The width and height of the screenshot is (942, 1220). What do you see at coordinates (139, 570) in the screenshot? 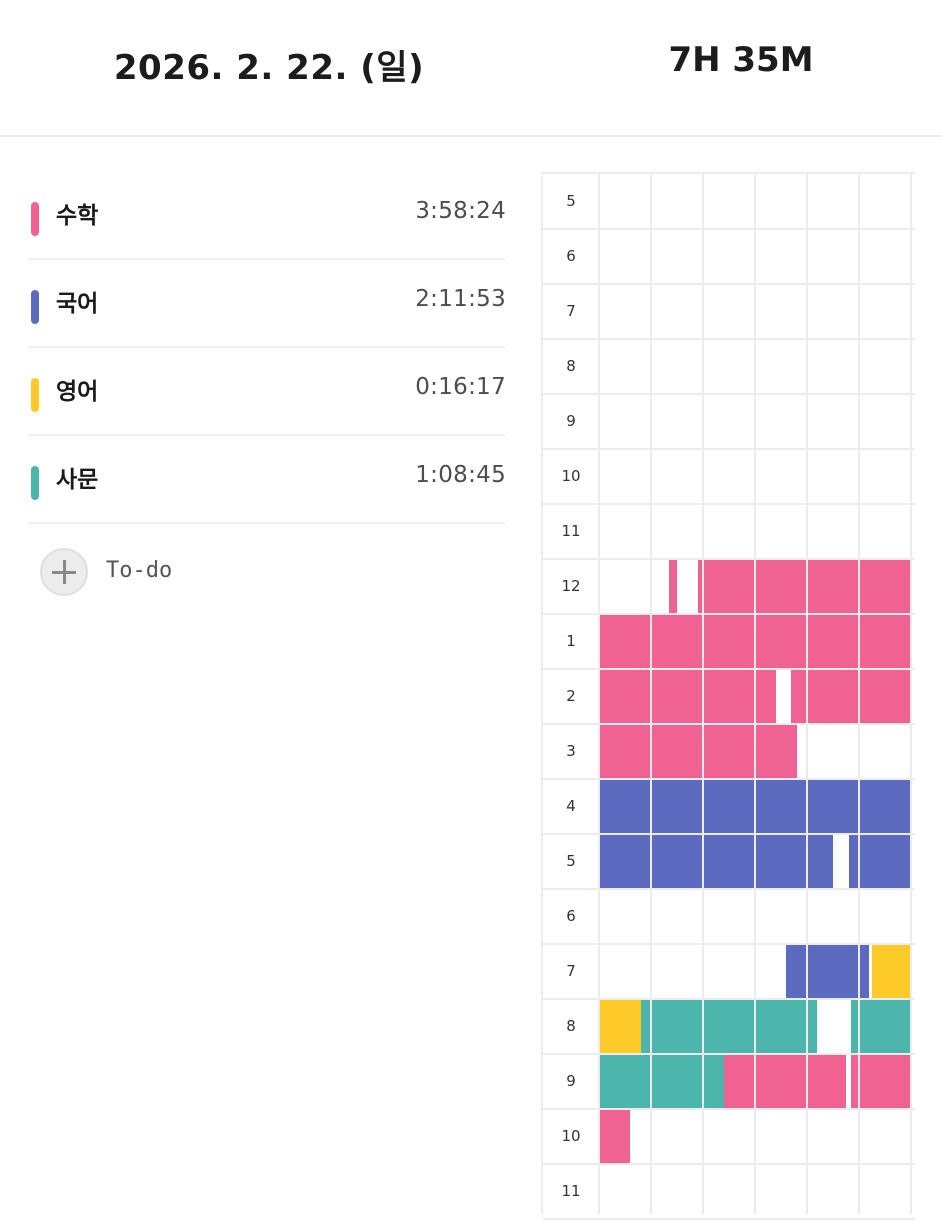
I see `todo-label: To-do` at bounding box center [139, 570].